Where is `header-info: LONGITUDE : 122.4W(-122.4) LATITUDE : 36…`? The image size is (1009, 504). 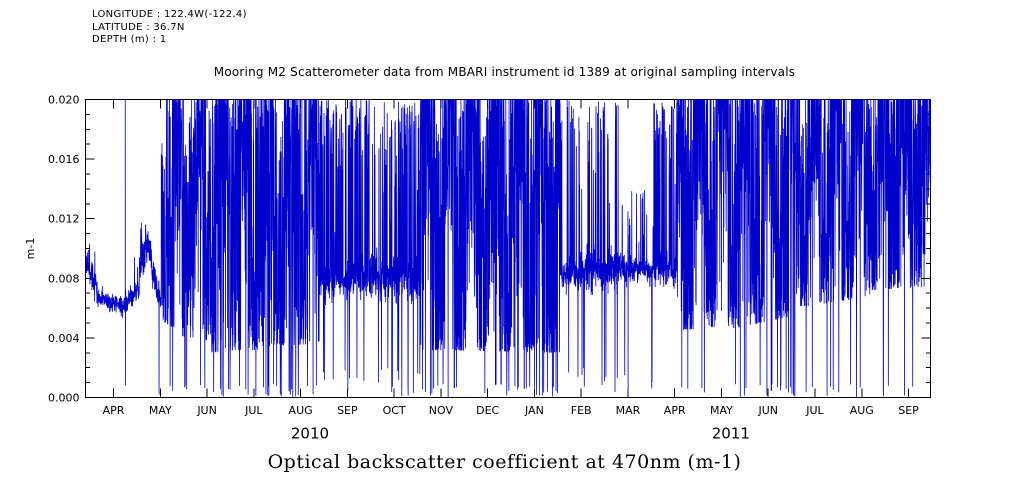
header-info: LONGITUDE : 122.4W(-122.4) LATITUDE : 36… is located at coordinates (169, 28).